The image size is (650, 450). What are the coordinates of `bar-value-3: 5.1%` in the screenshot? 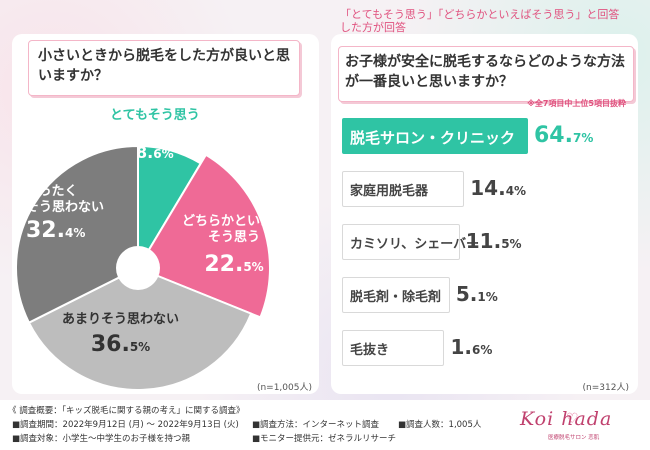 It's located at (476, 294).